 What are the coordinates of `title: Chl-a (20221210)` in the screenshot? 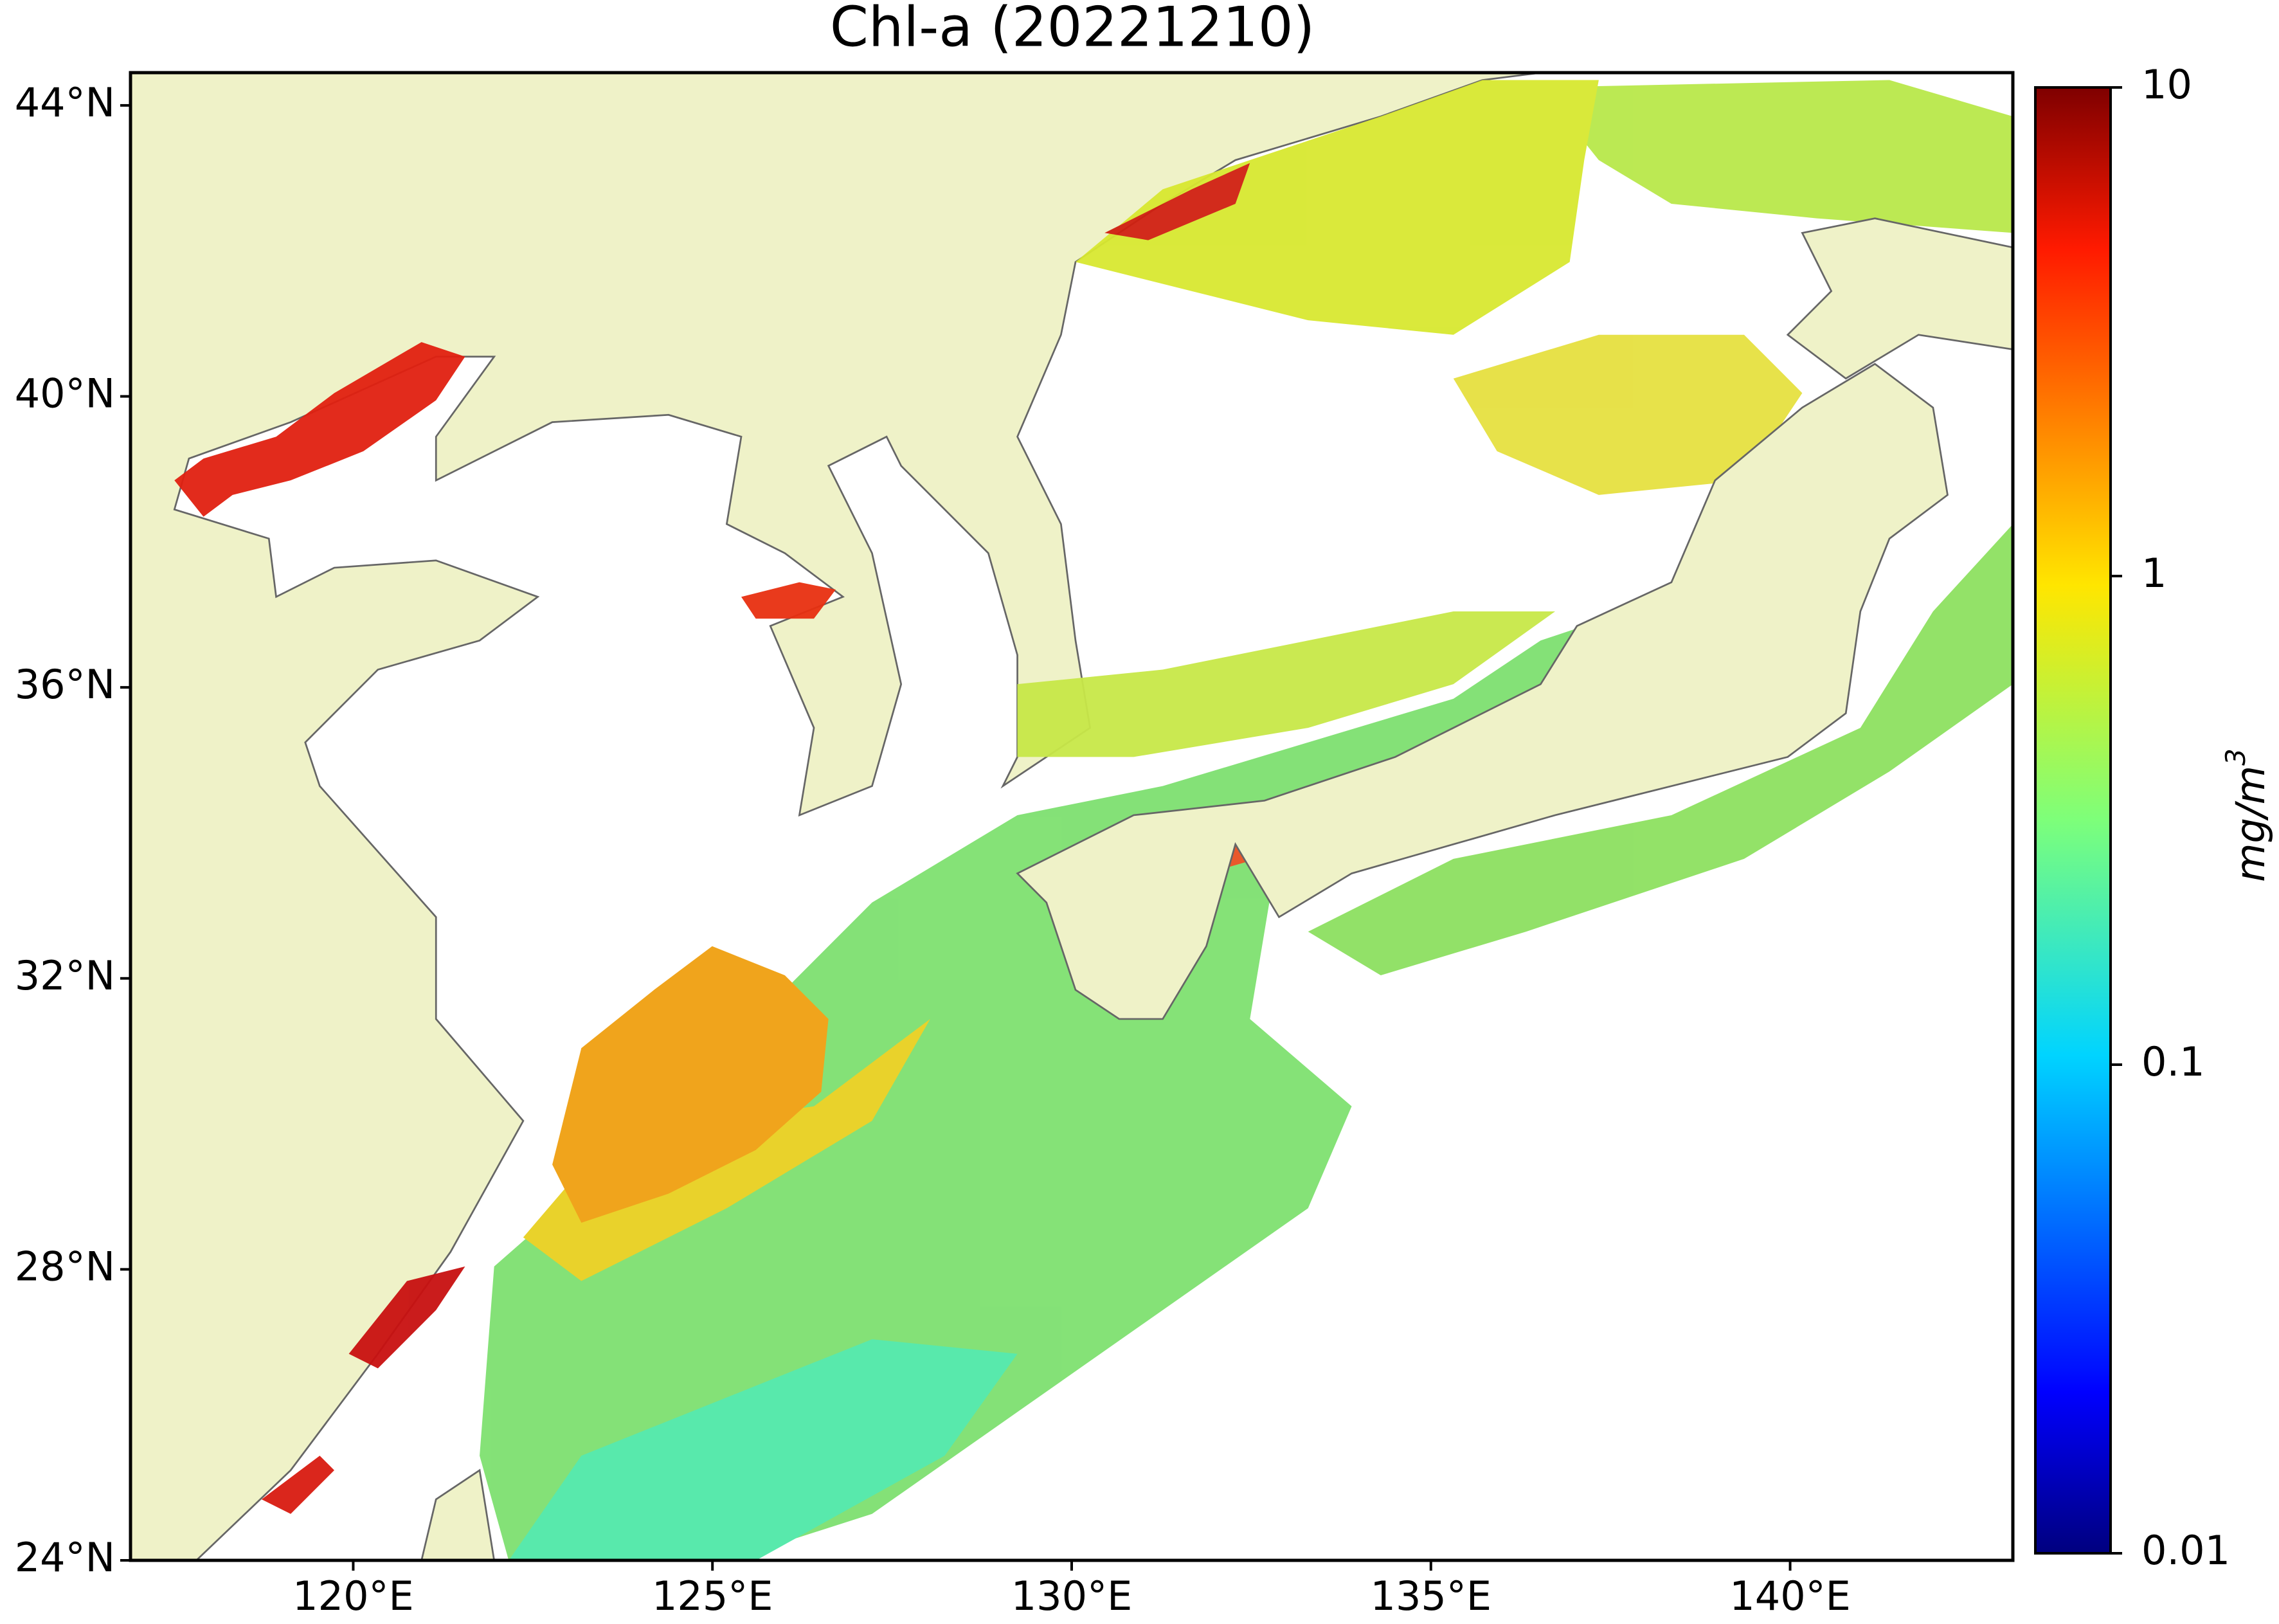 It's located at (1072, 29).